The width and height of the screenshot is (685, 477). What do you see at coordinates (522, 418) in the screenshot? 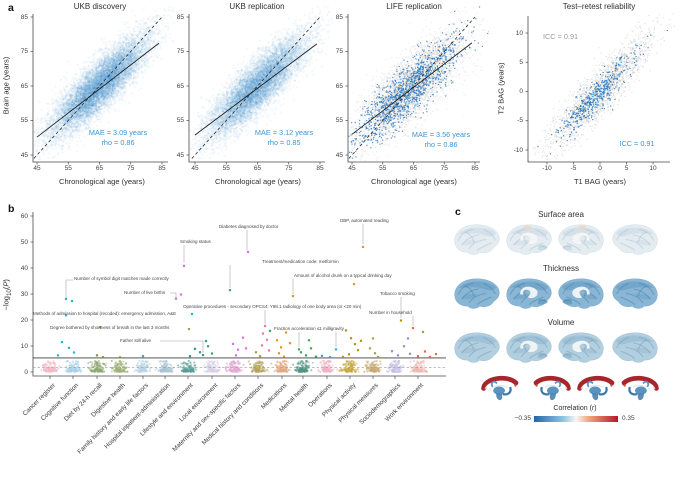
I see `colorbar-min-label: −0.35` at bounding box center [522, 418].